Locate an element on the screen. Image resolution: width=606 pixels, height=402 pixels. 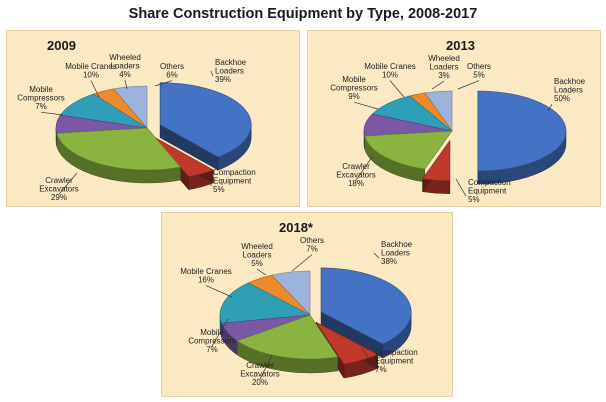
slice-label-wheeled-2009: Wheeled Loaders 4% is located at coordinates (125, 66).